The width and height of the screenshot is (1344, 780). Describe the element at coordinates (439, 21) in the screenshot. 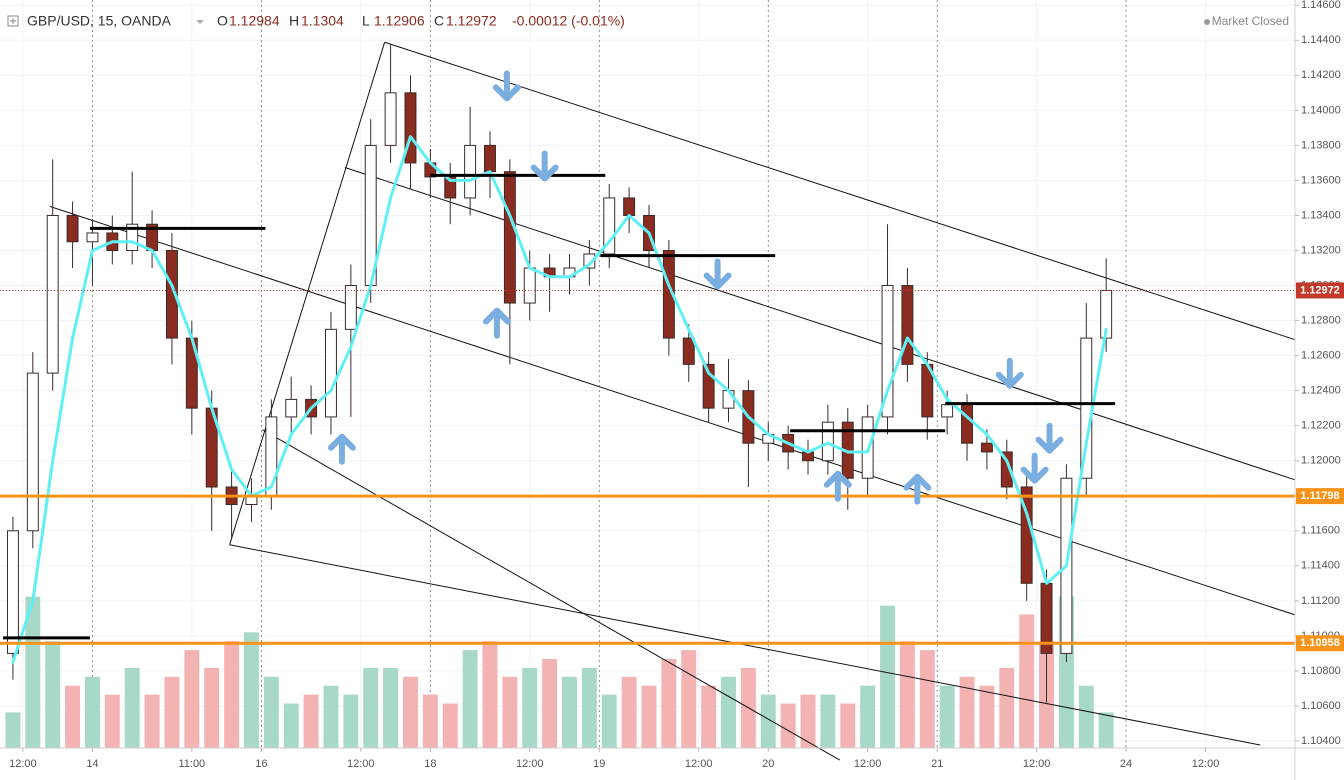

I see `close-label: C` at that location.